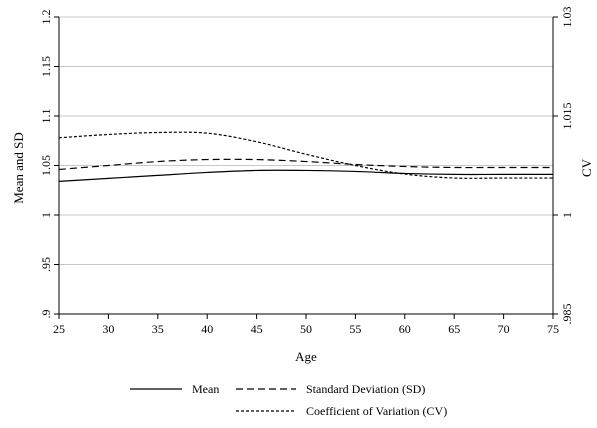  What do you see at coordinates (59, 329) in the screenshot?
I see `x-tick-label-0: 25` at bounding box center [59, 329].